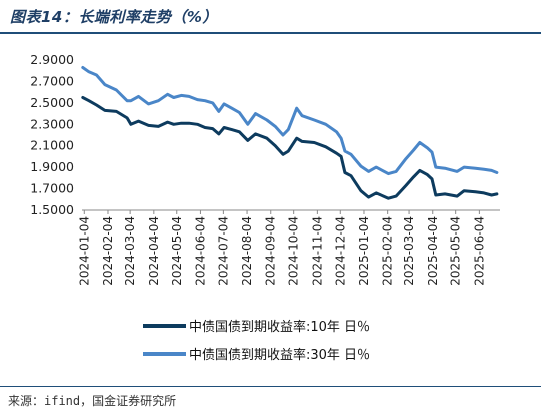 The image size is (541, 416). I want to click on legend: 中债国债到期收益率:10年 日％ 中债国债到期收益率:30年 日％, so click(256, 341).